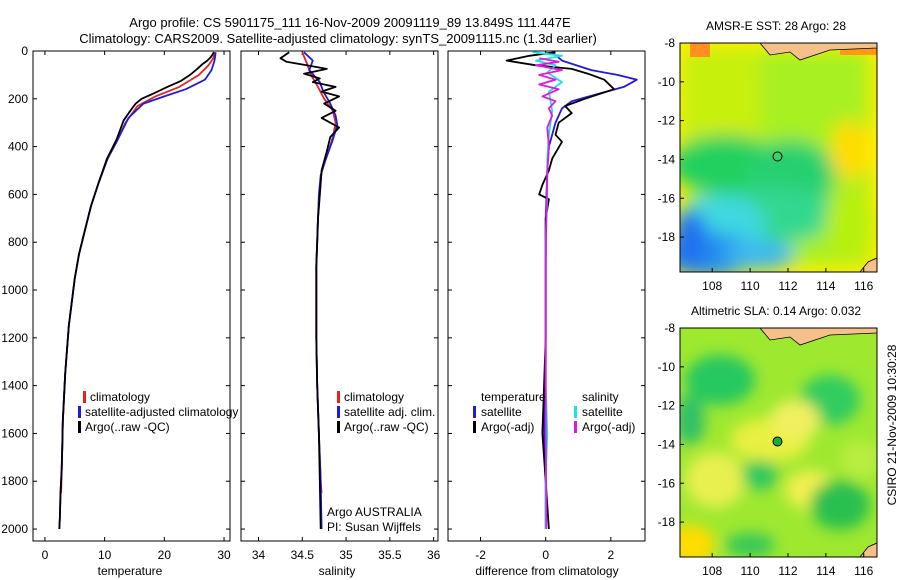 The width and height of the screenshot is (900, 580). Describe the element at coordinates (105, 555) in the screenshot. I see `x-tick-label: 10` at that location.